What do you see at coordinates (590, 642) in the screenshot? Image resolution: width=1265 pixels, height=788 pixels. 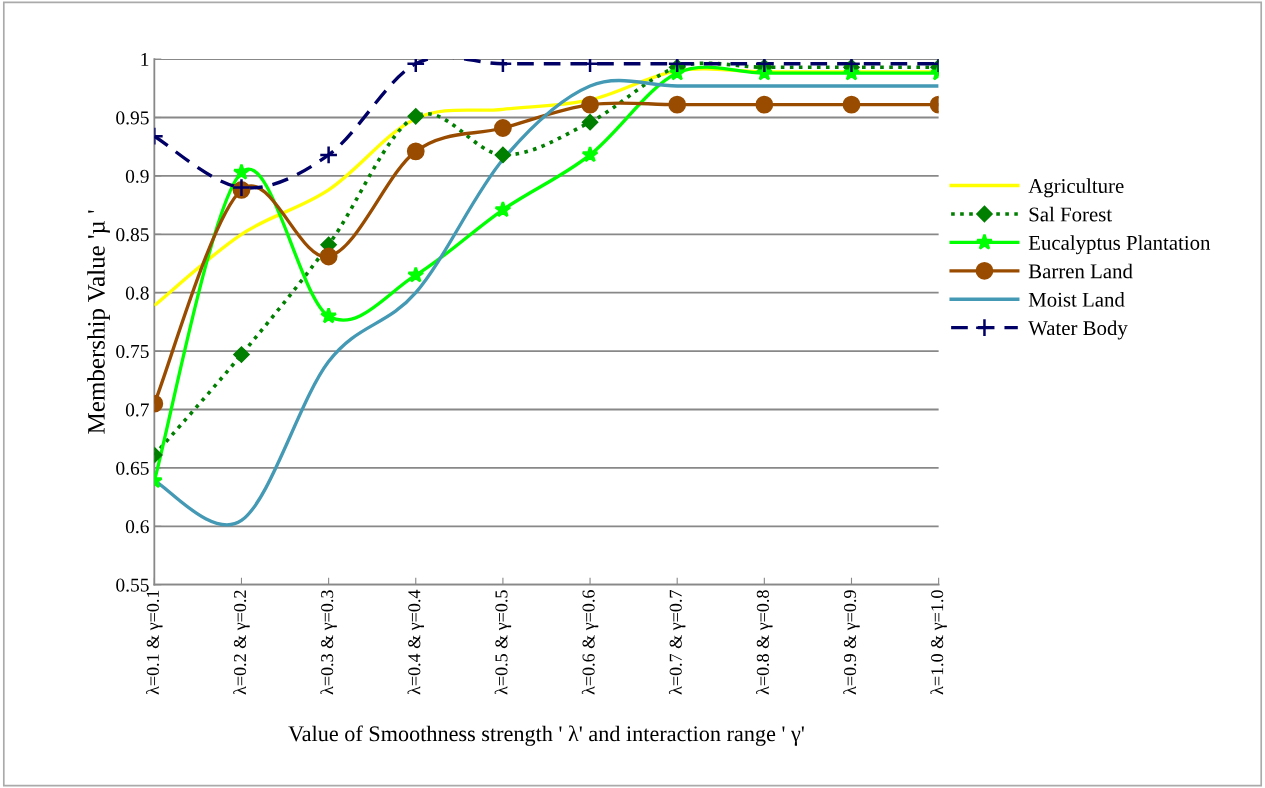 I see `x-tick-label: λ=0.6 & γ=0.6` at bounding box center [590, 642].